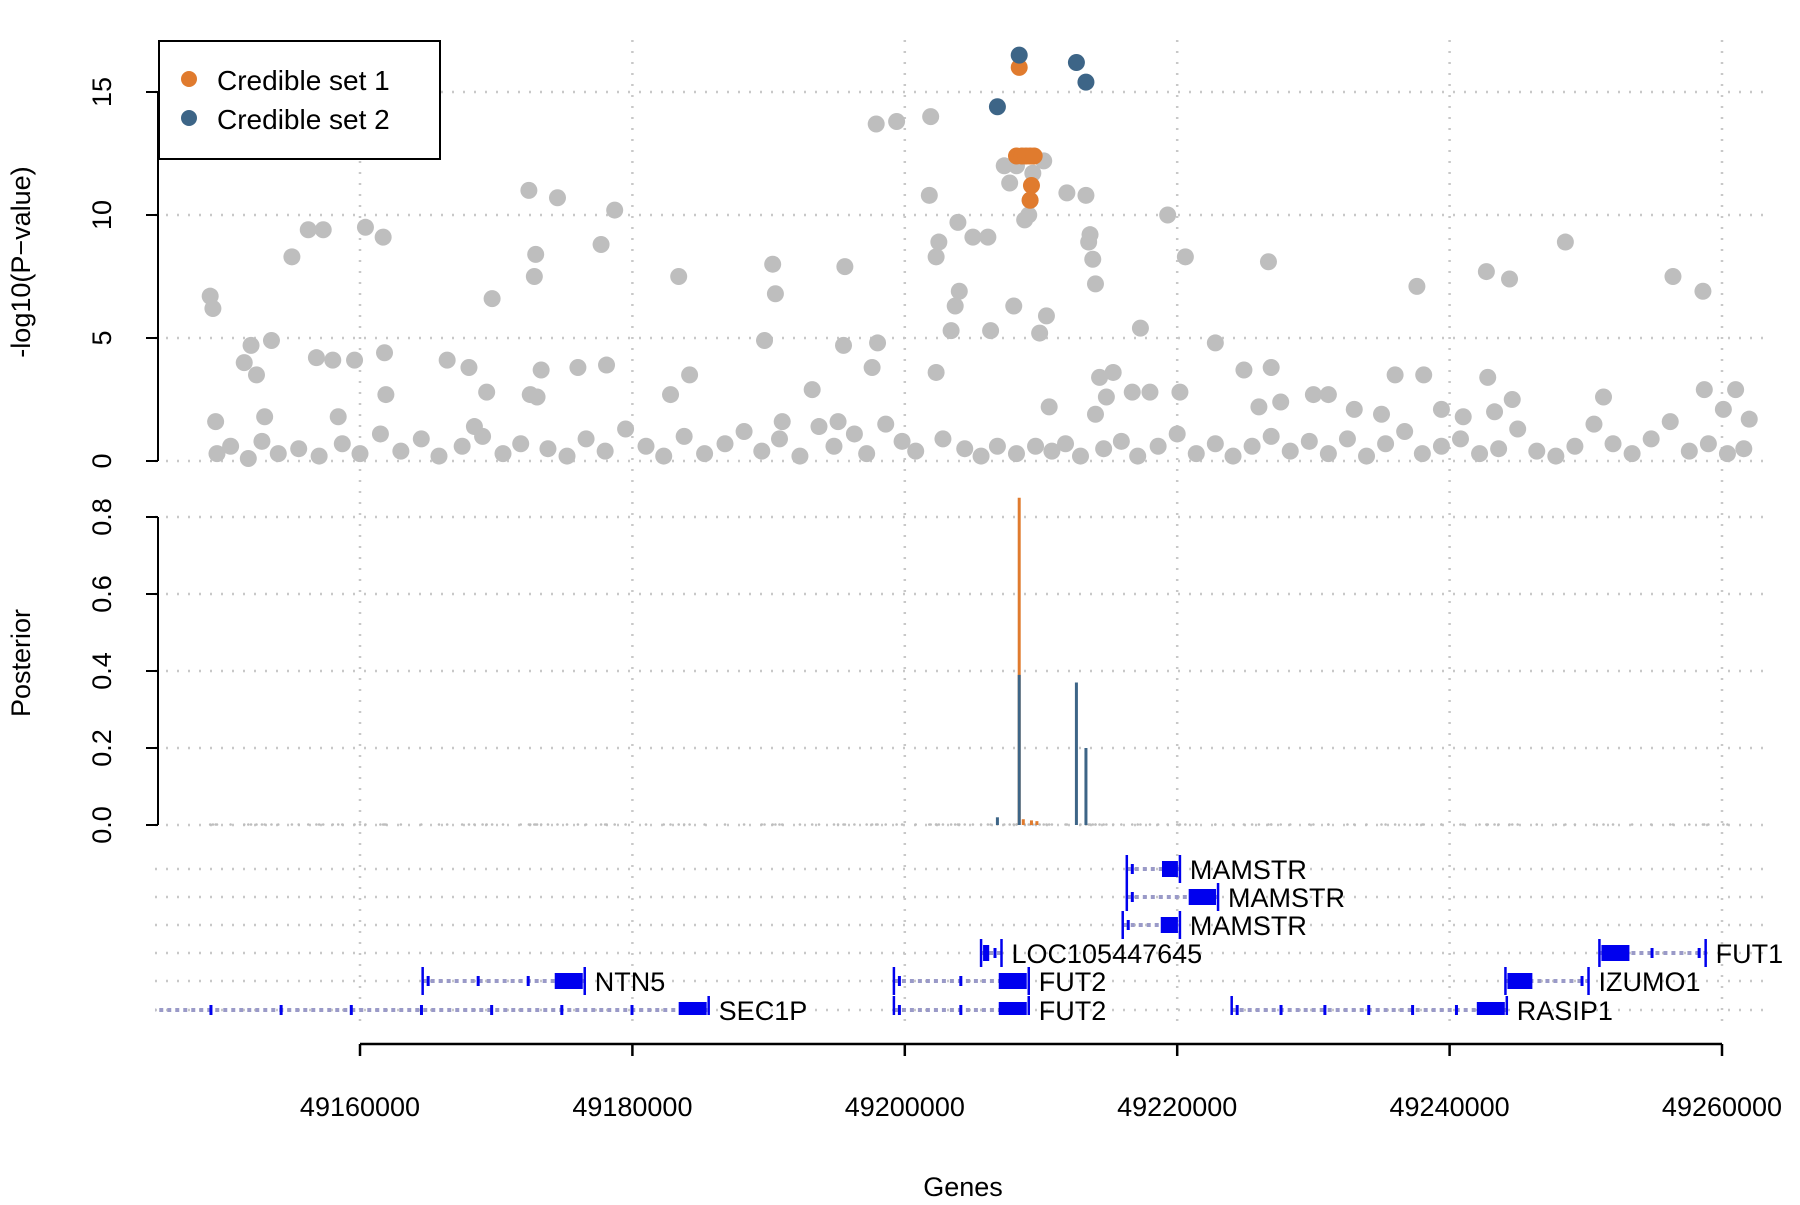  What do you see at coordinates (503, 981) in the screenshot?
I see `gene-ntn5` at bounding box center [503, 981].